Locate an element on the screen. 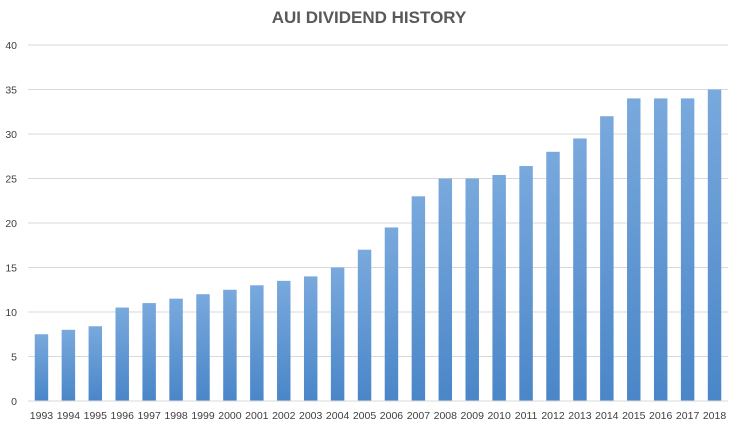  x-tick-label: 2007 is located at coordinates (419, 416).